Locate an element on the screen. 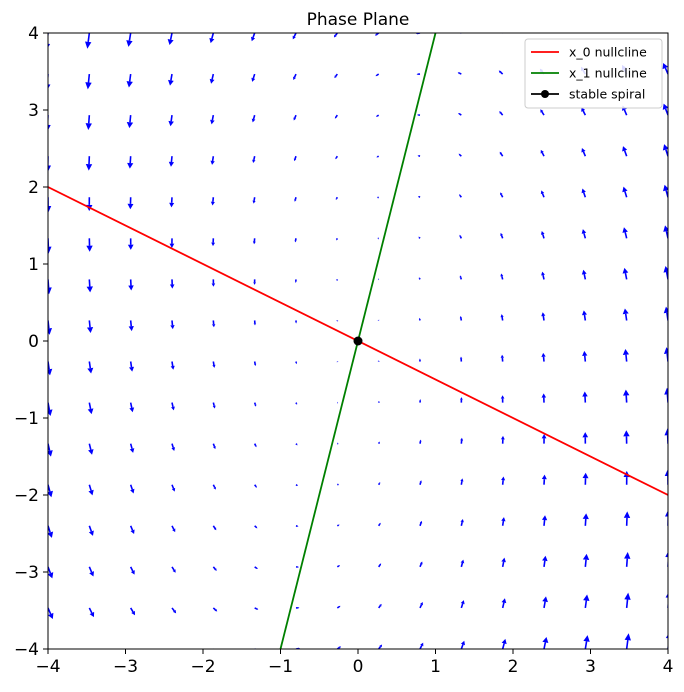  legend-marker is located at coordinates (545, 94).